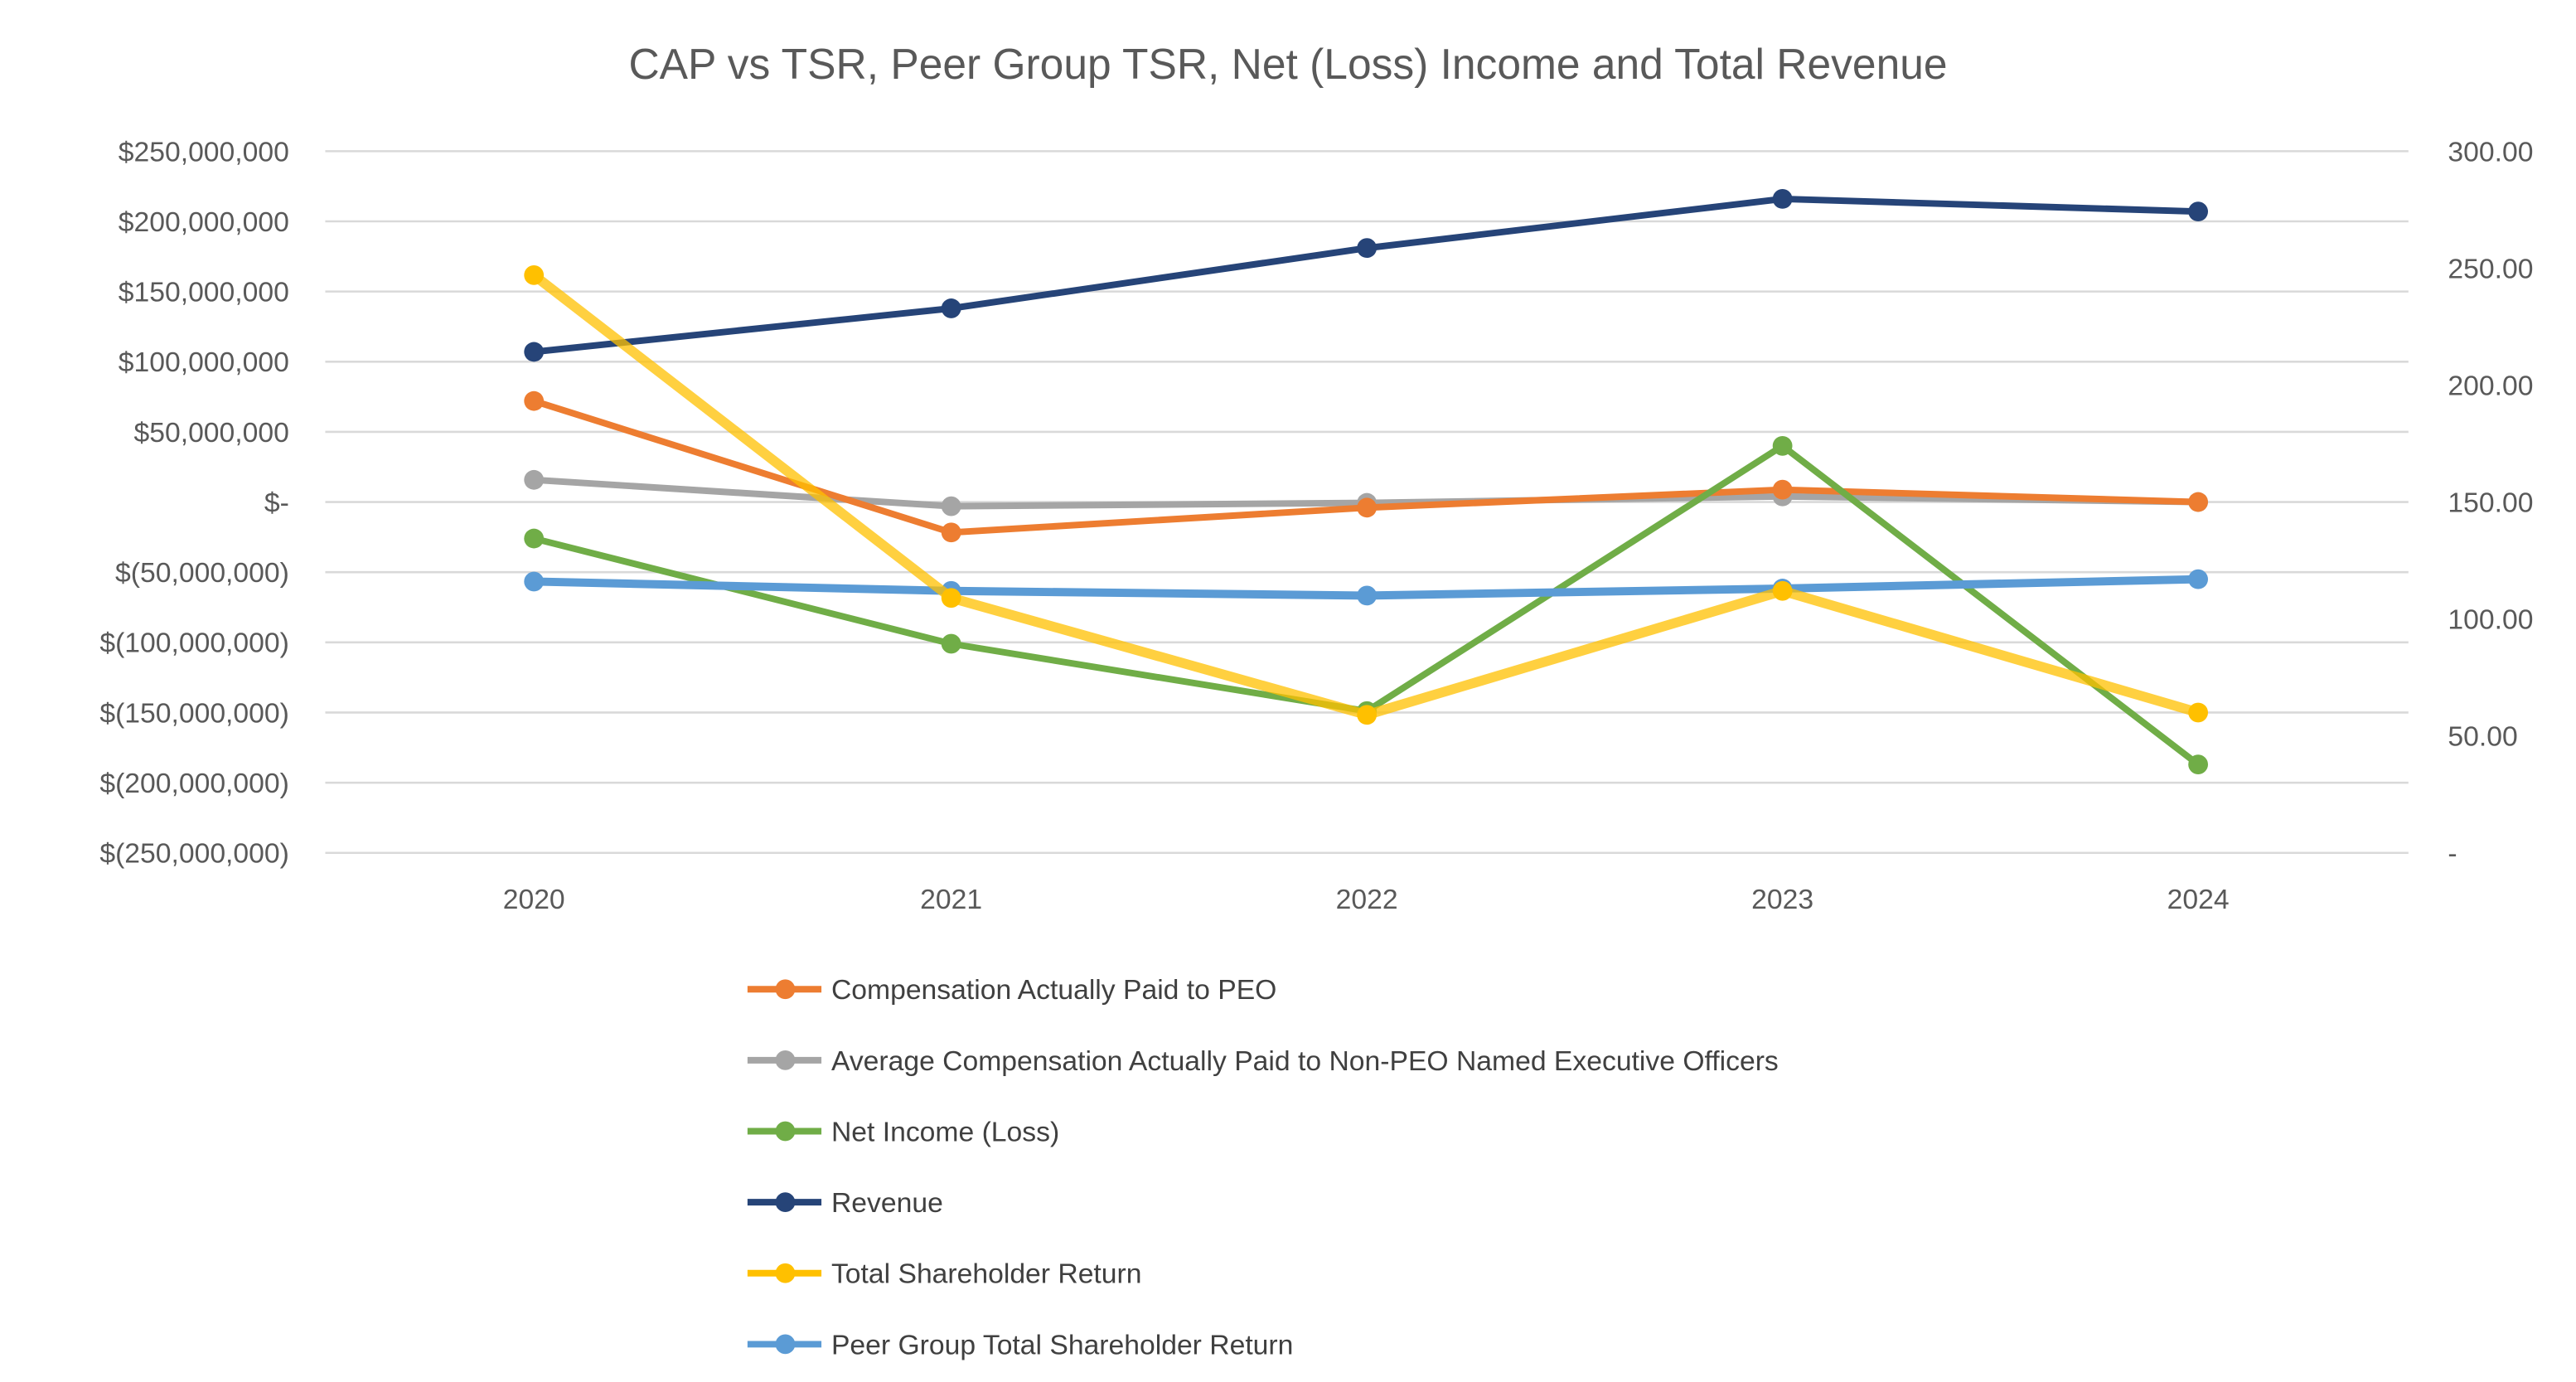 This screenshot has width=2576, height=1382. What do you see at coordinates (2490, 386) in the screenshot?
I see `right-tick-label: 200.00` at bounding box center [2490, 386].